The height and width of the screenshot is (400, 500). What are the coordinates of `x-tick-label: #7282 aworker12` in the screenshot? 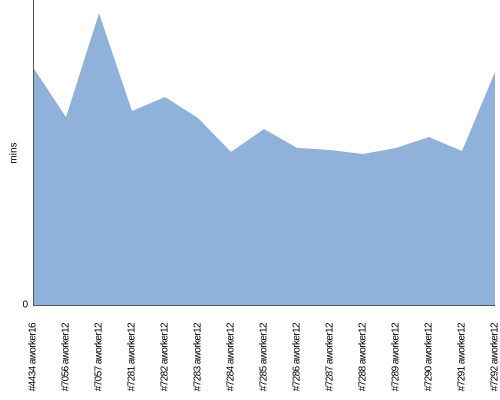 It's located at (165, 356).